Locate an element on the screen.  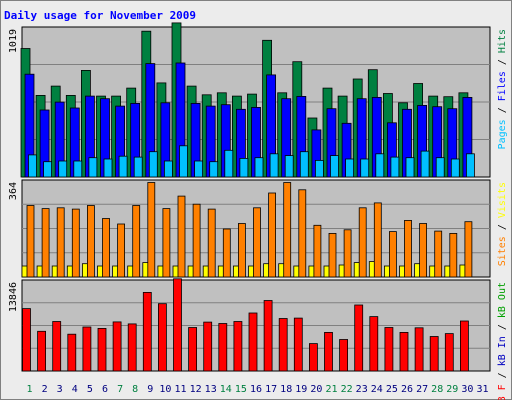
x-tick-label: 8 is located at coordinates (135, 389).